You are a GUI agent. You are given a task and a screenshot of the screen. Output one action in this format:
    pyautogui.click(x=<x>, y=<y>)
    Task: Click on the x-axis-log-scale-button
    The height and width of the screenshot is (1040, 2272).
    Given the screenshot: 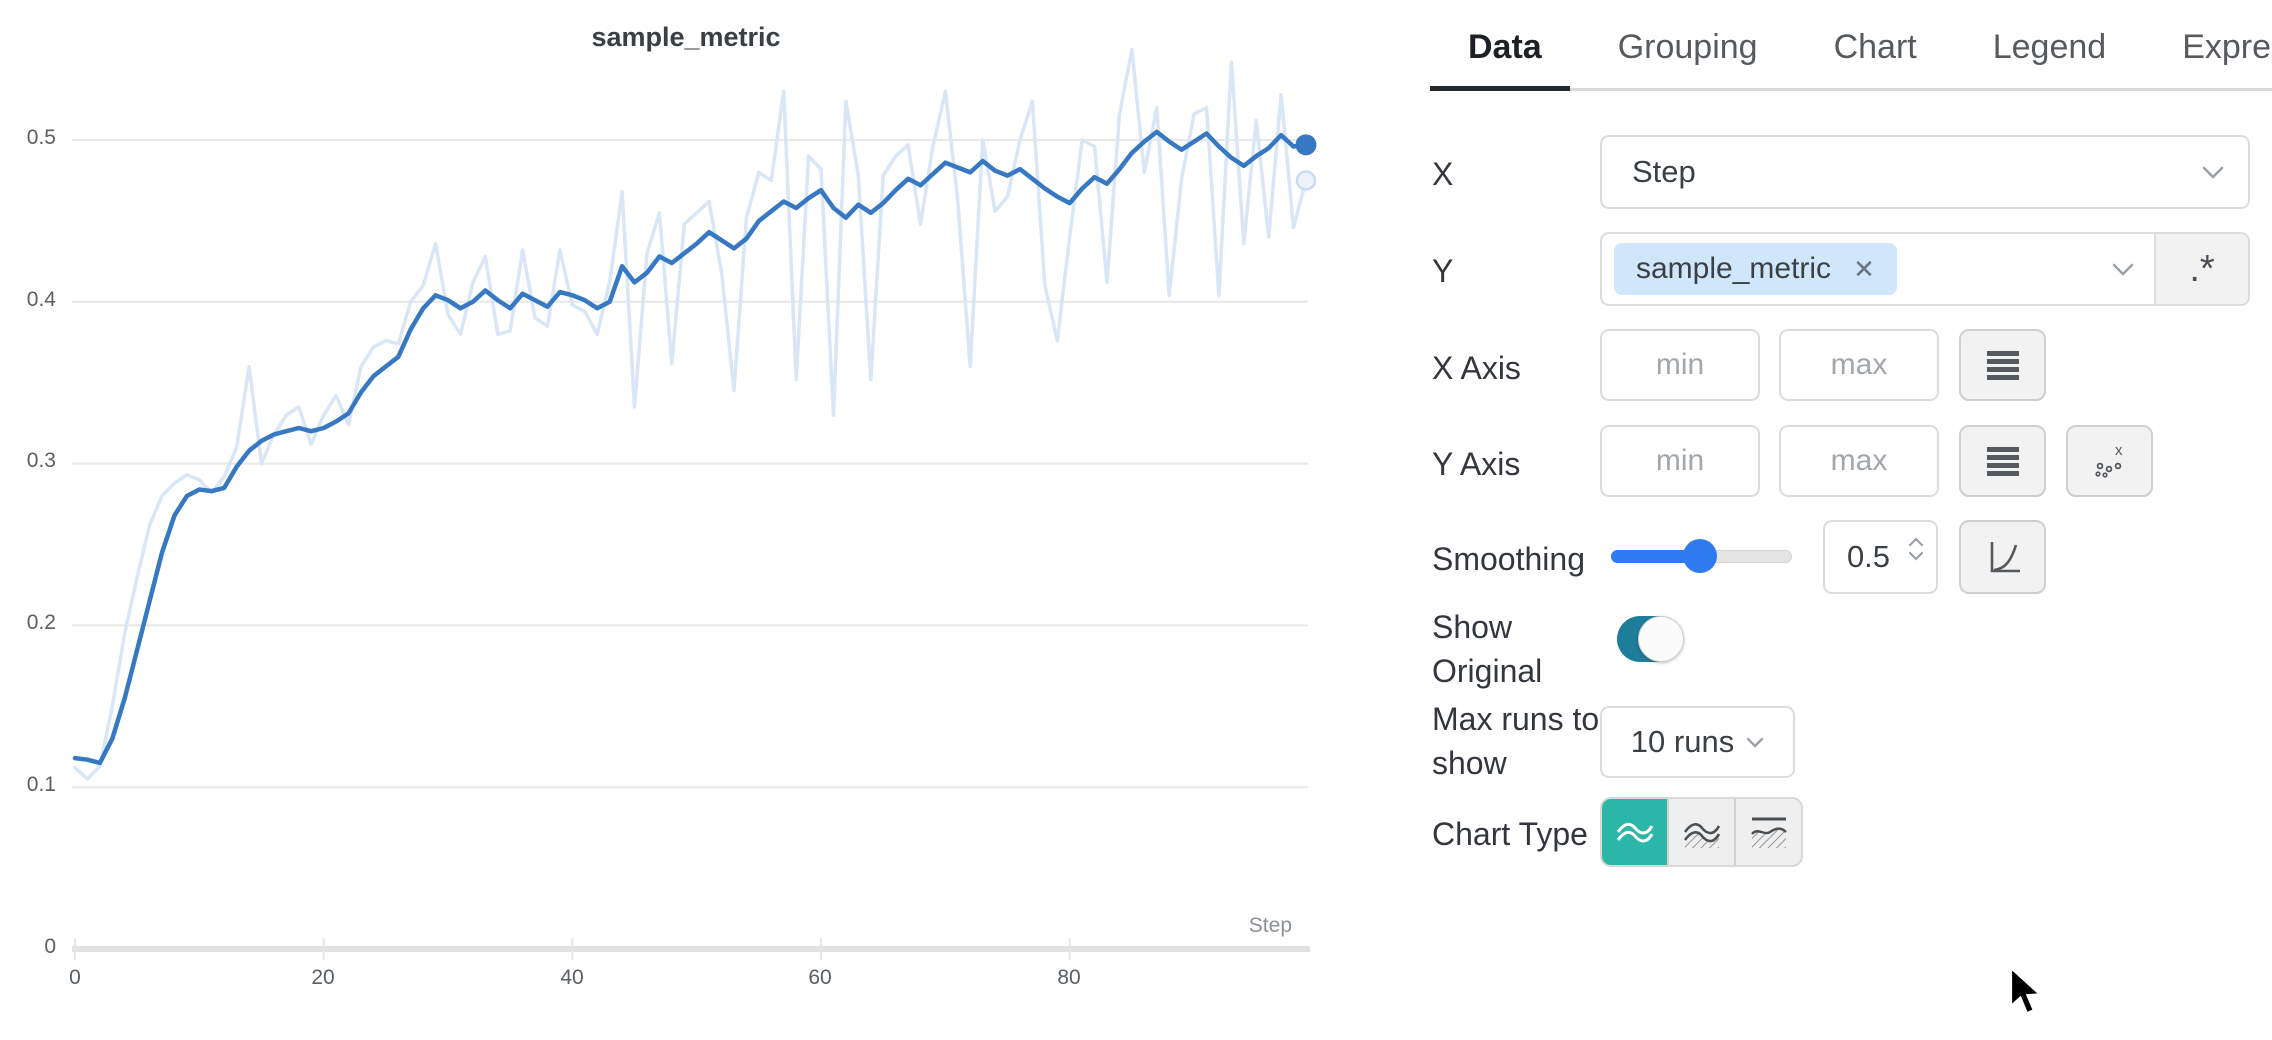 What is the action you would take?
    pyautogui.click(x=2002, y=365)
    